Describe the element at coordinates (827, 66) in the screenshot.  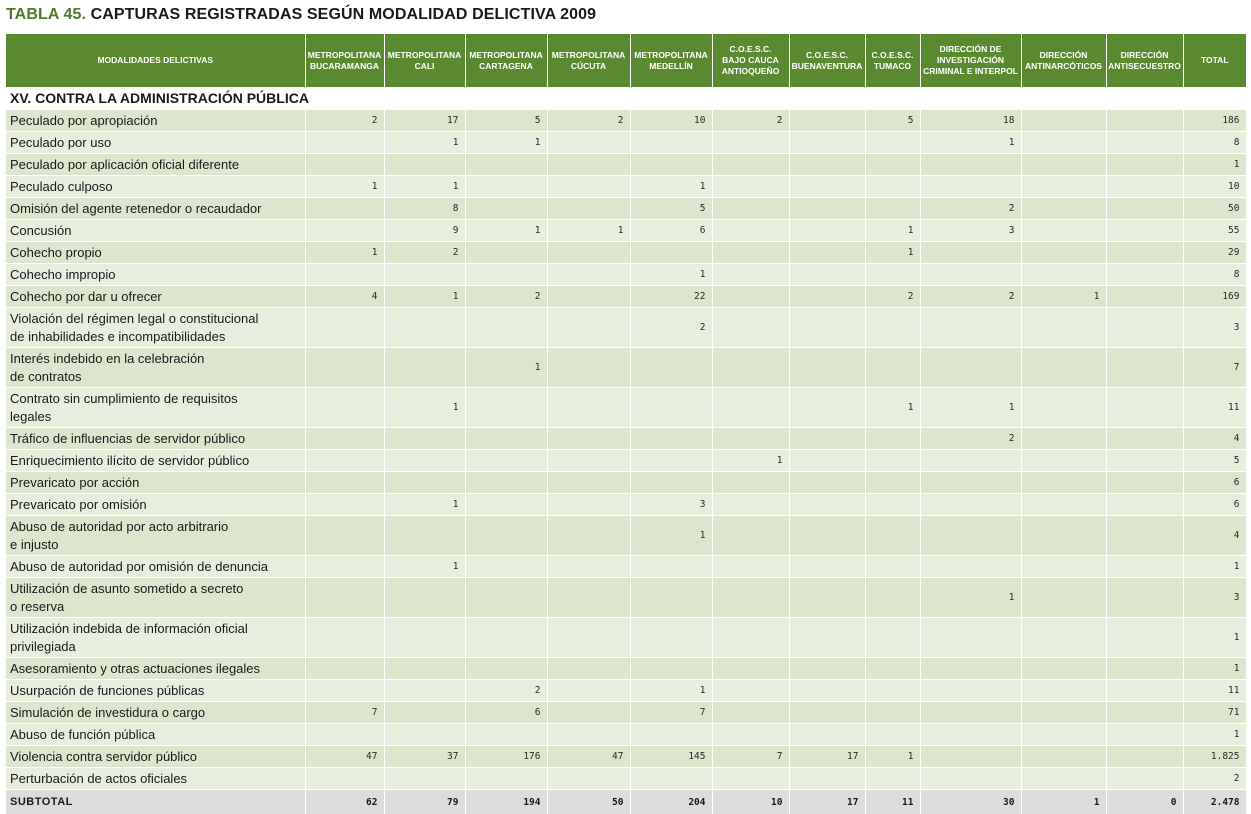
I see `header-line: BUENAVENTURA` at that location.